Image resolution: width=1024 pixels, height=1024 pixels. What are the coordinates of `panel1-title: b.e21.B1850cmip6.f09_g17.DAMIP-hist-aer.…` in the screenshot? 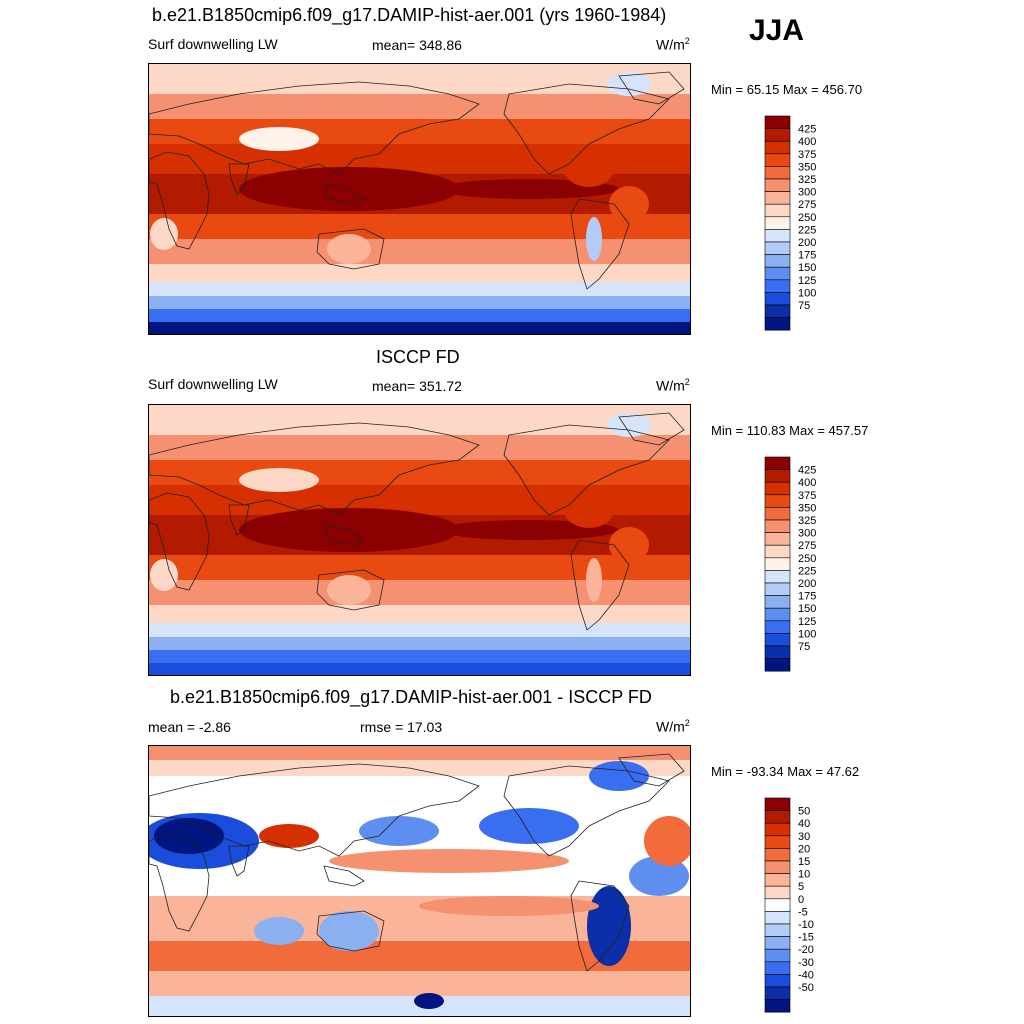 It's located at (409, 15).